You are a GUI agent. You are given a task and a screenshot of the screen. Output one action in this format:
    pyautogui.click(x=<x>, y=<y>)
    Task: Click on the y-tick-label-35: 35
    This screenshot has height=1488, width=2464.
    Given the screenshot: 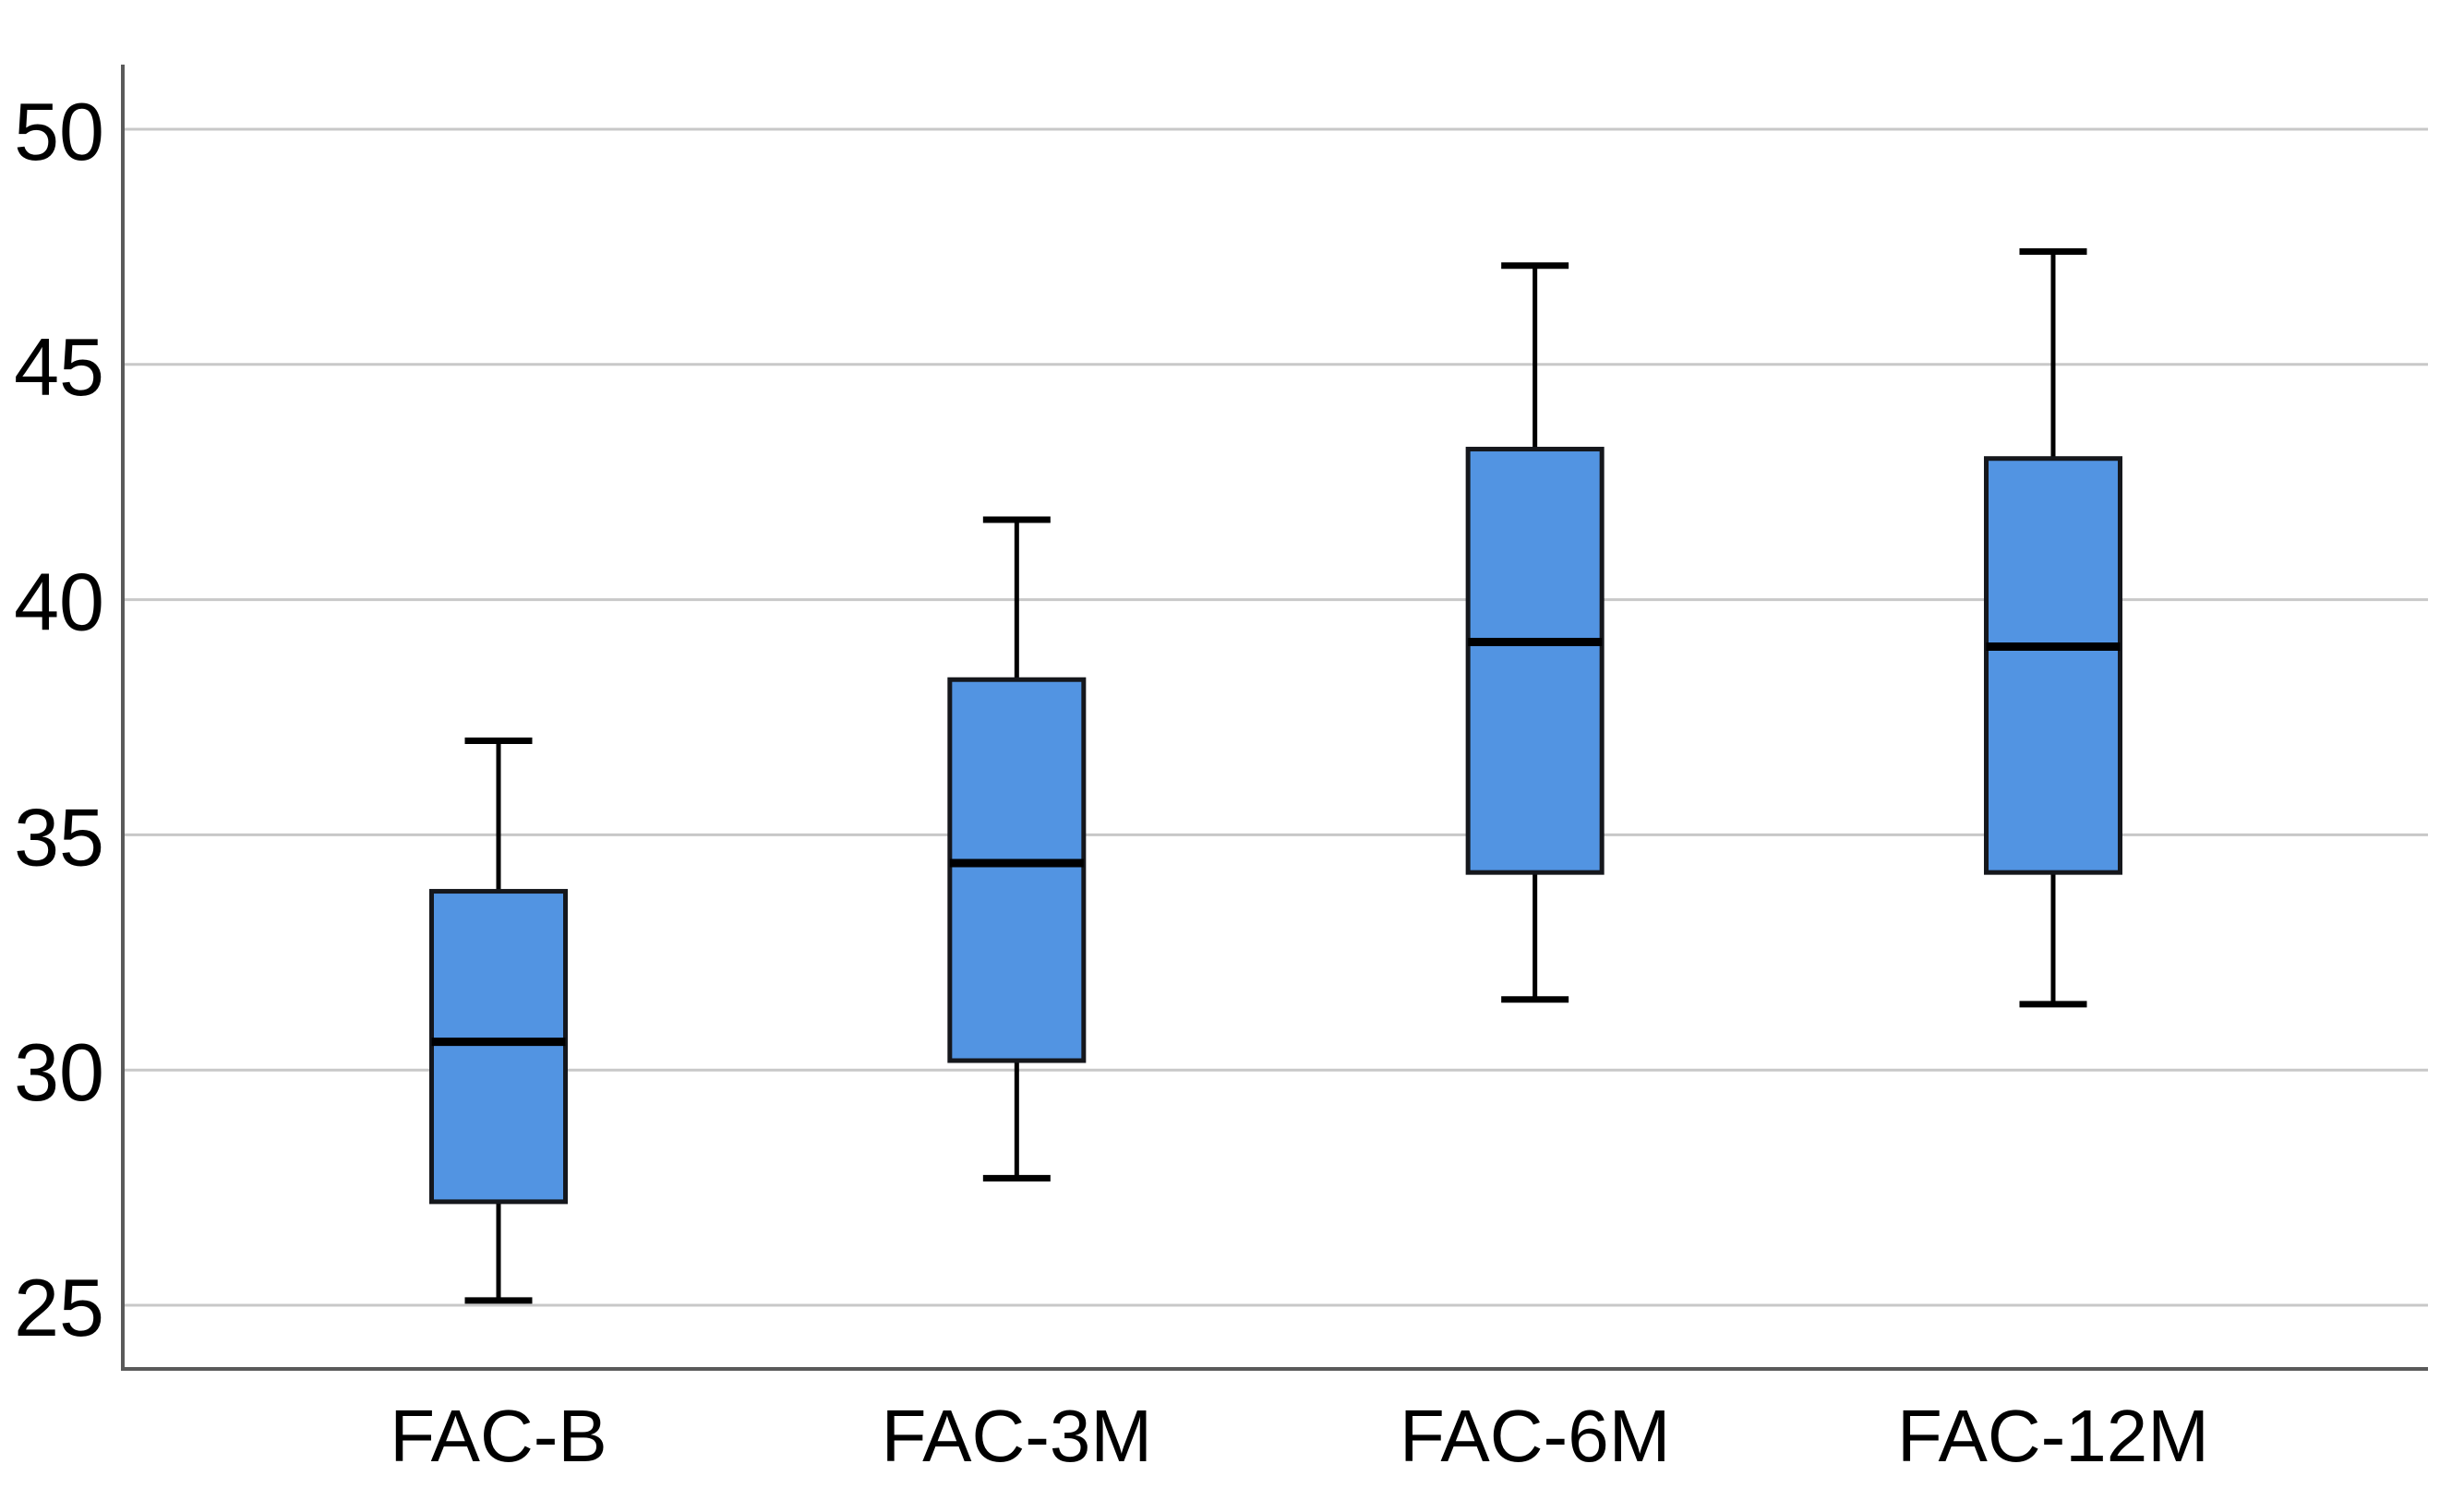 What is the action you would take?
    pyautogui.click(x=59, y=836)
    